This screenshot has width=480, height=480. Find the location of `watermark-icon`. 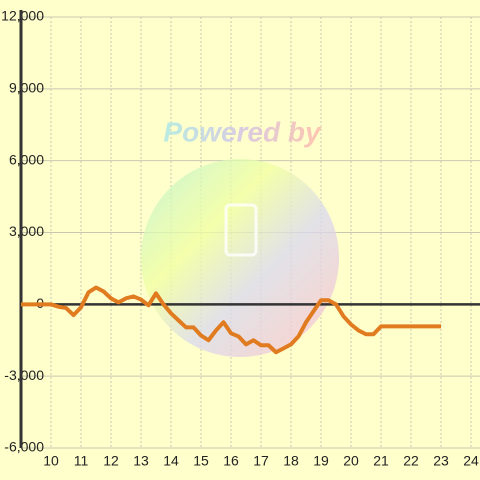

watermark-icon is located at coordinates (241, 230).